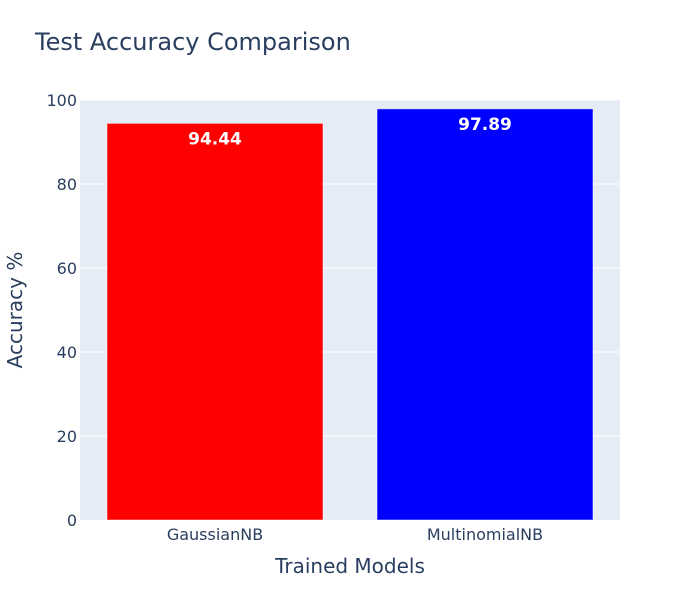  I want to click on x-tick-label: GaussianNB, so click(215, 534).